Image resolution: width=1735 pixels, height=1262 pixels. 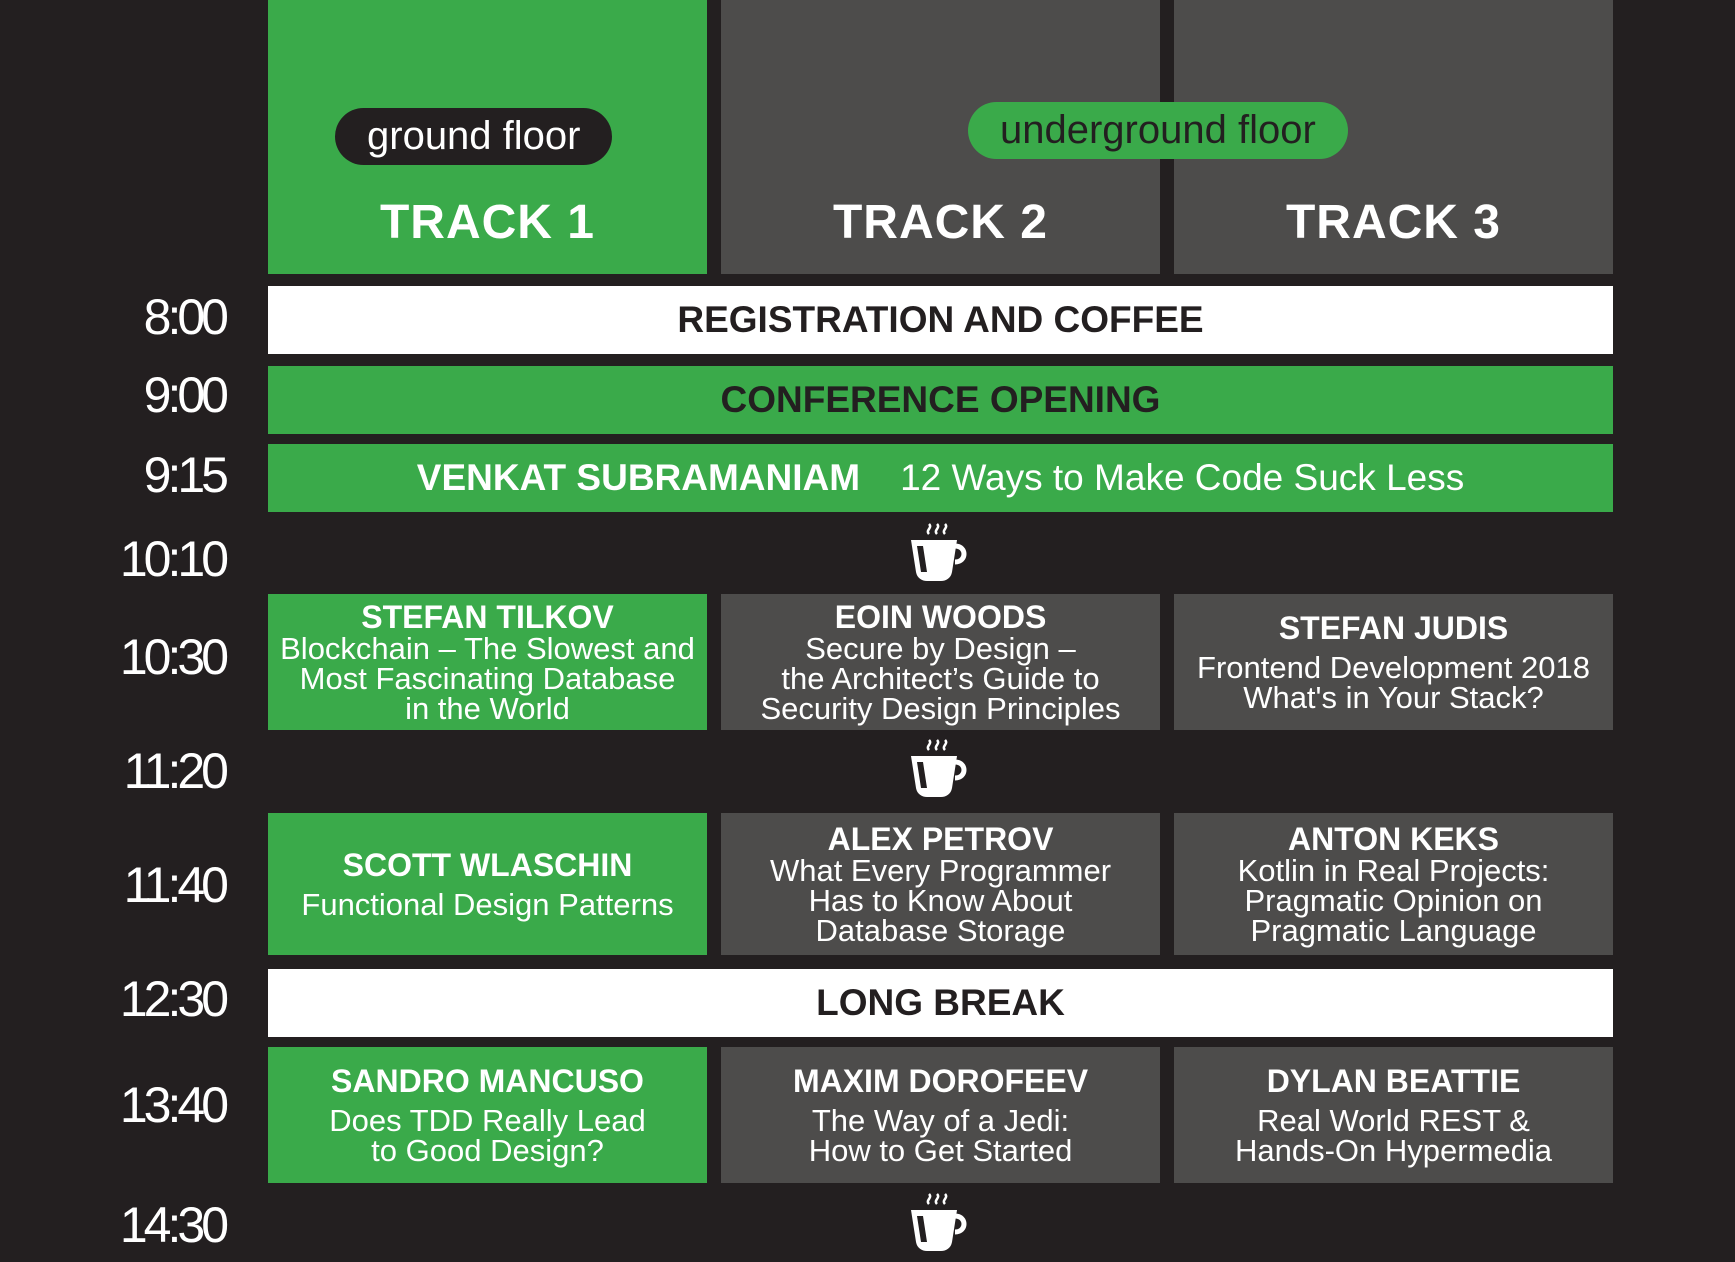 I want to click on session-speaker: ANTON KEKS, so click(x=1393, y=838).